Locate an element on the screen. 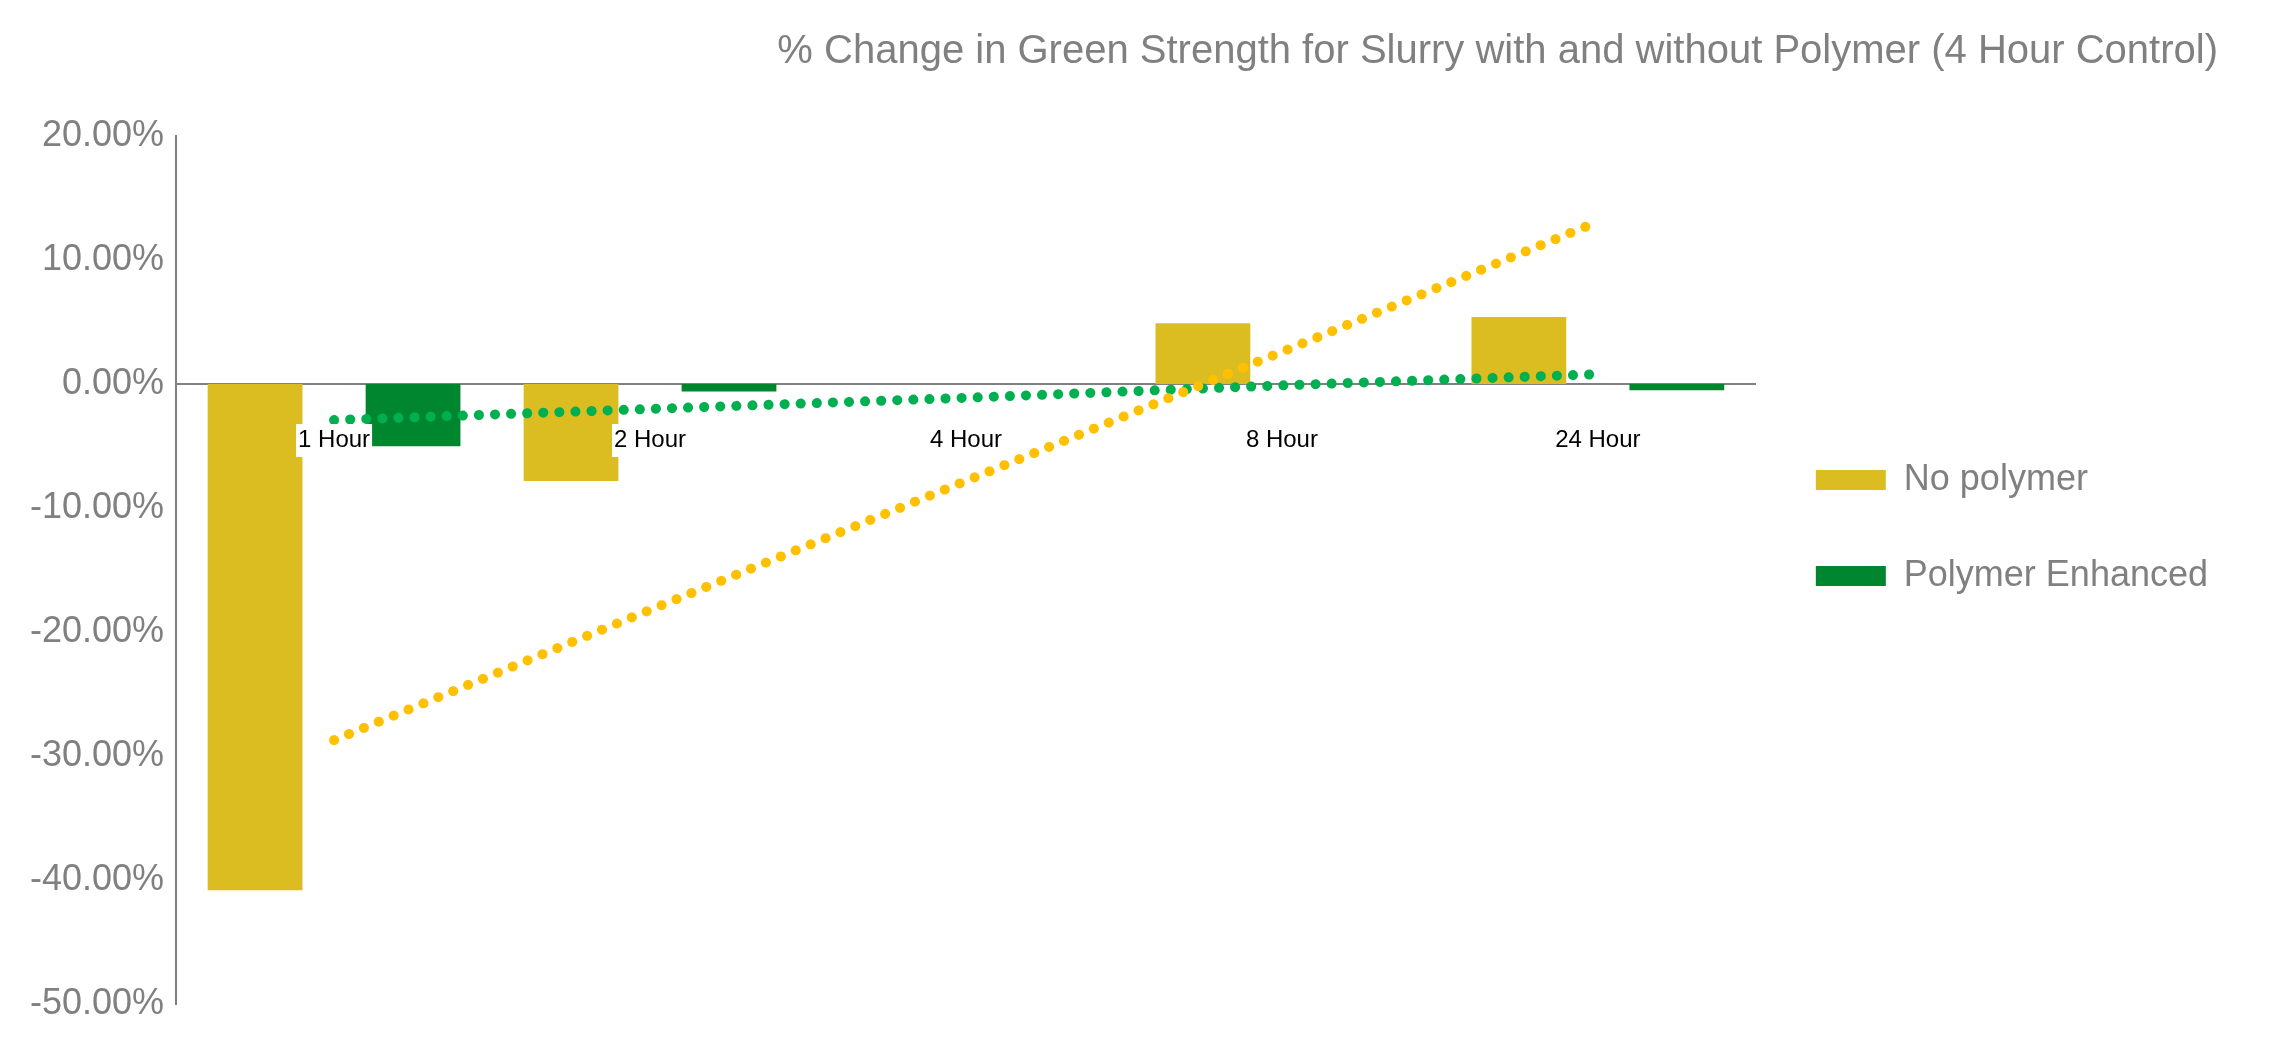  y-tick-label: 0.00% is located at coordinates (113, 382).